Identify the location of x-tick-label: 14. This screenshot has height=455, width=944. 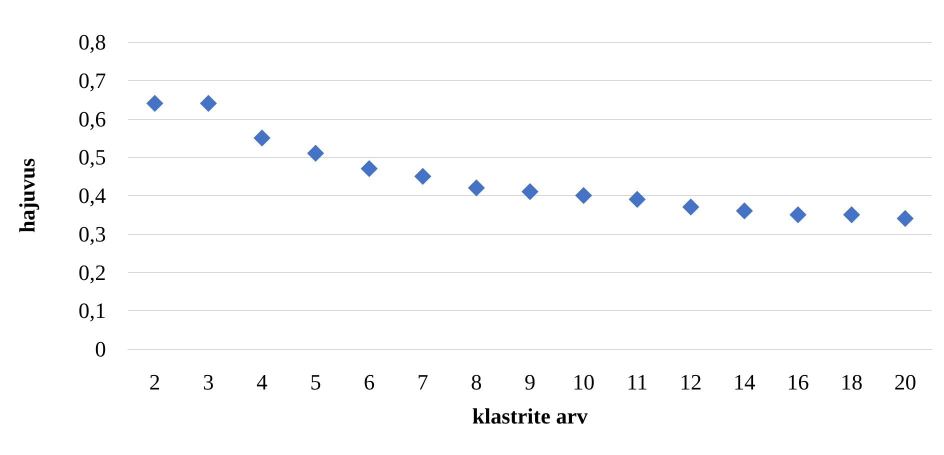
(744, 382).